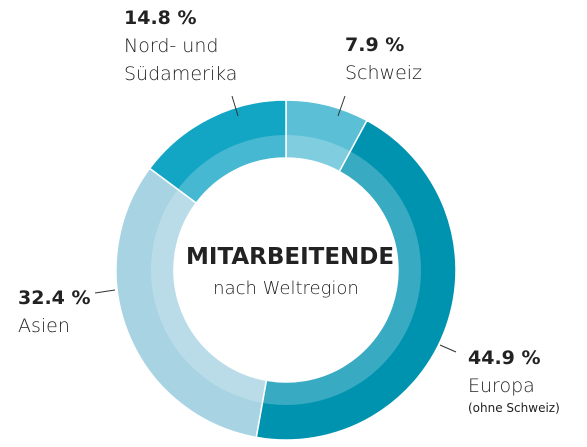 The image size is (587, 447). I want to click on value-label: 44.9 %, so click(504, 358).